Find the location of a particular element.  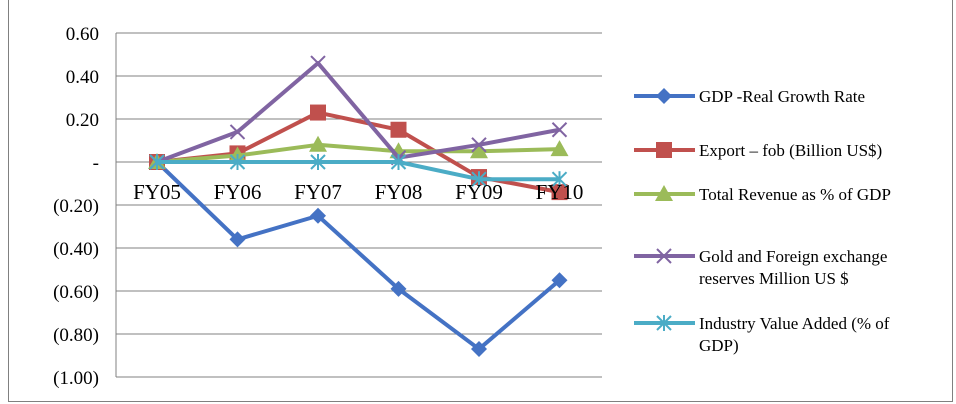

x-tick-label: FY10 is located at coordinates (560, 192).